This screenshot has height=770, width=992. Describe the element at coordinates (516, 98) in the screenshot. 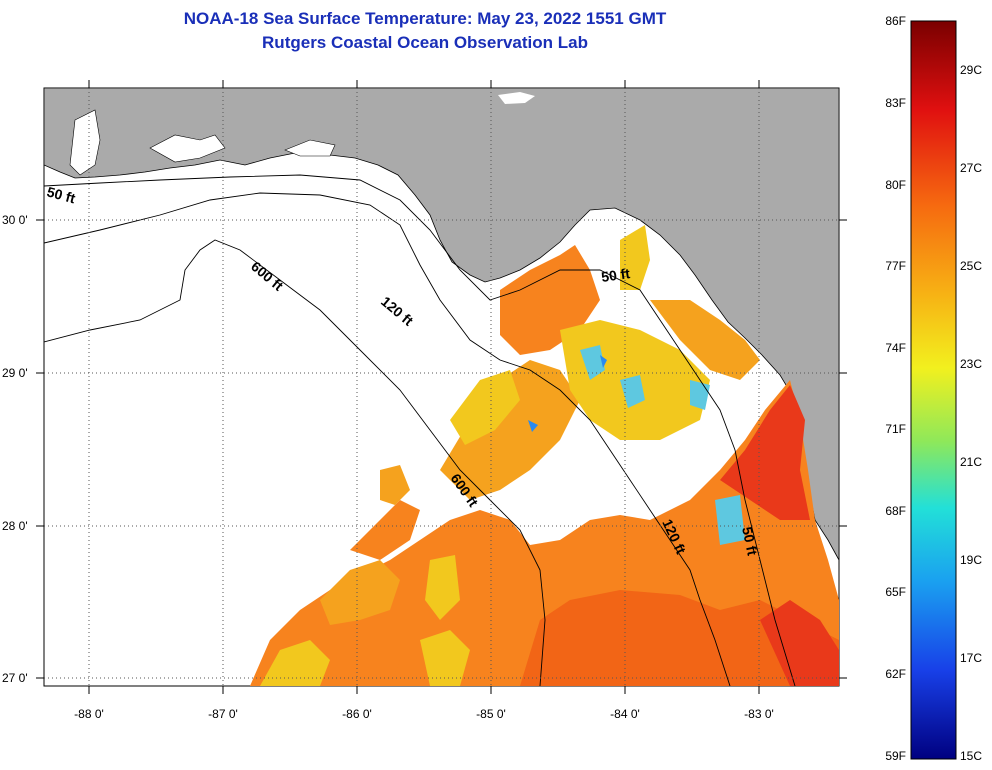

I see `lake` at that location.